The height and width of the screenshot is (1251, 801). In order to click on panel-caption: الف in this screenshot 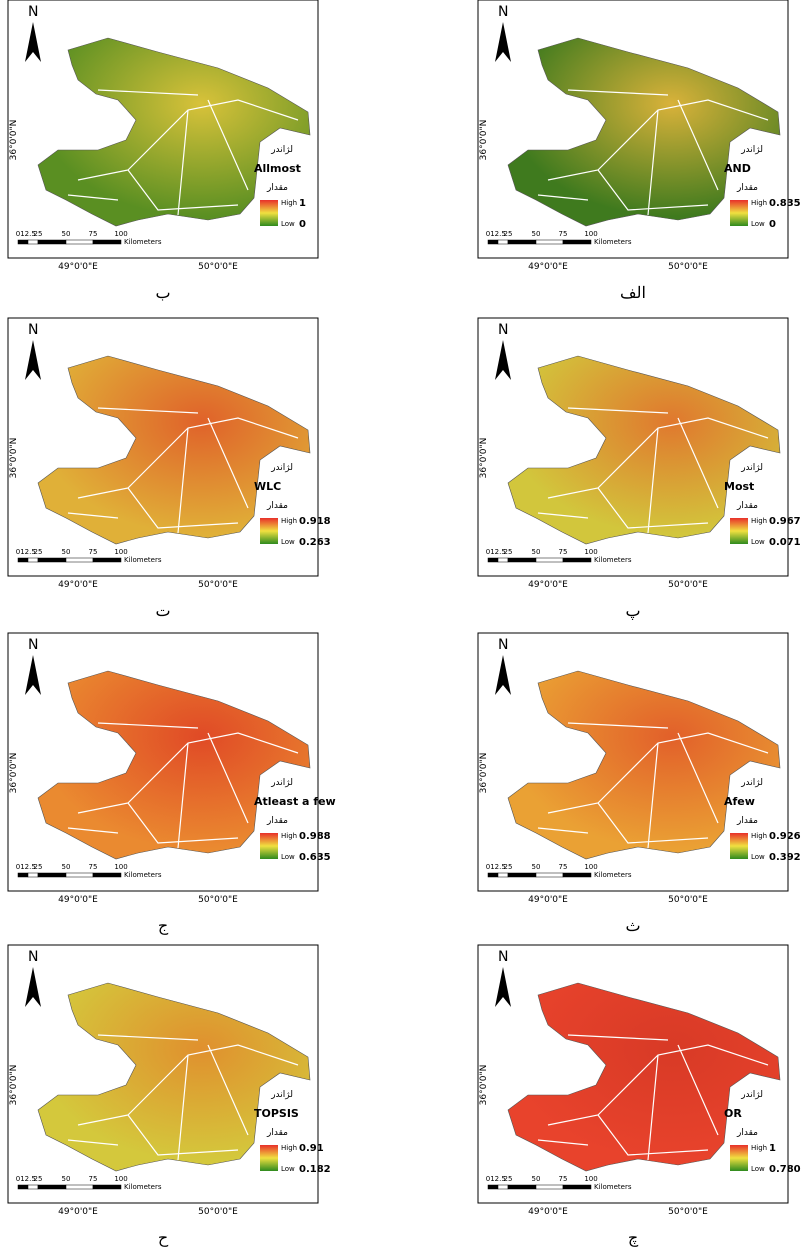, I will do `click(633, 292)`.